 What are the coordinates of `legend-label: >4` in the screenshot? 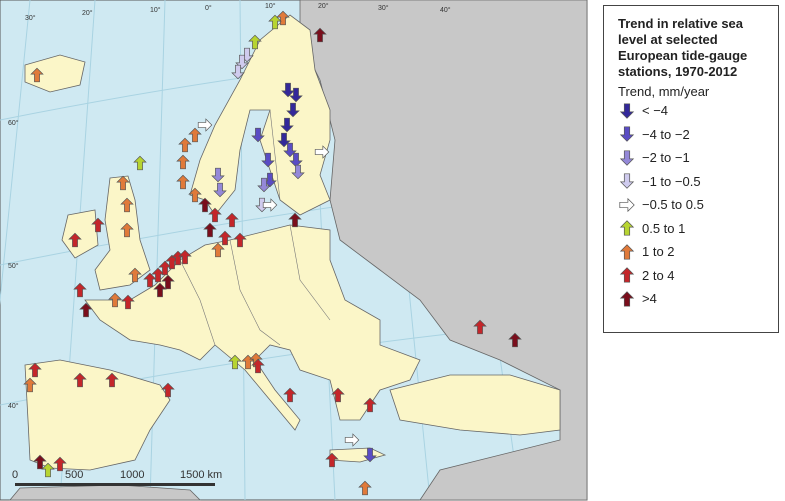 It's located at (649, 299).